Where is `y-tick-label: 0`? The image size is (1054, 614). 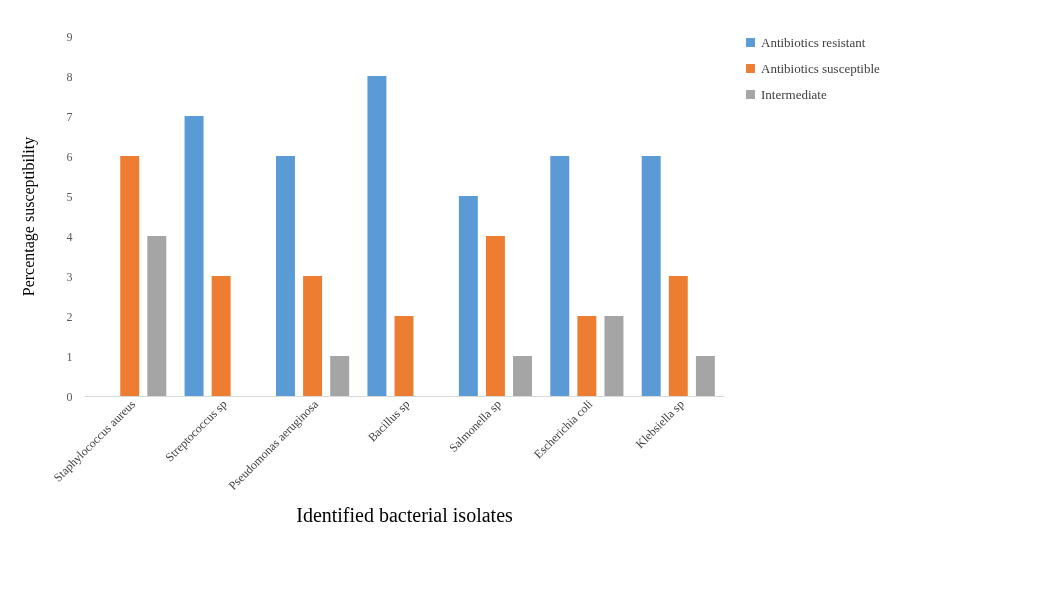
y-tick-label: 0 is located at coordinates (69, 396).